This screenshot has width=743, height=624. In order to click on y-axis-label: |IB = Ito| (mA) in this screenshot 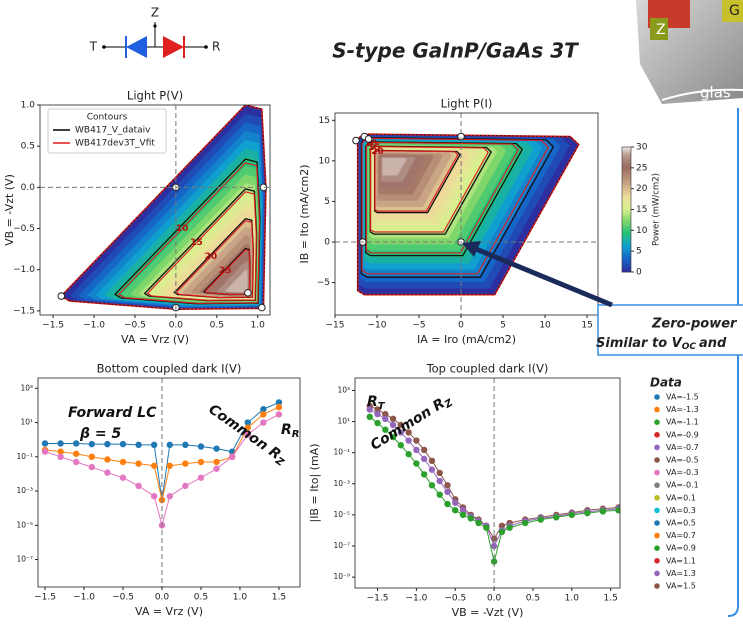, I will do `click(314, 482)`.